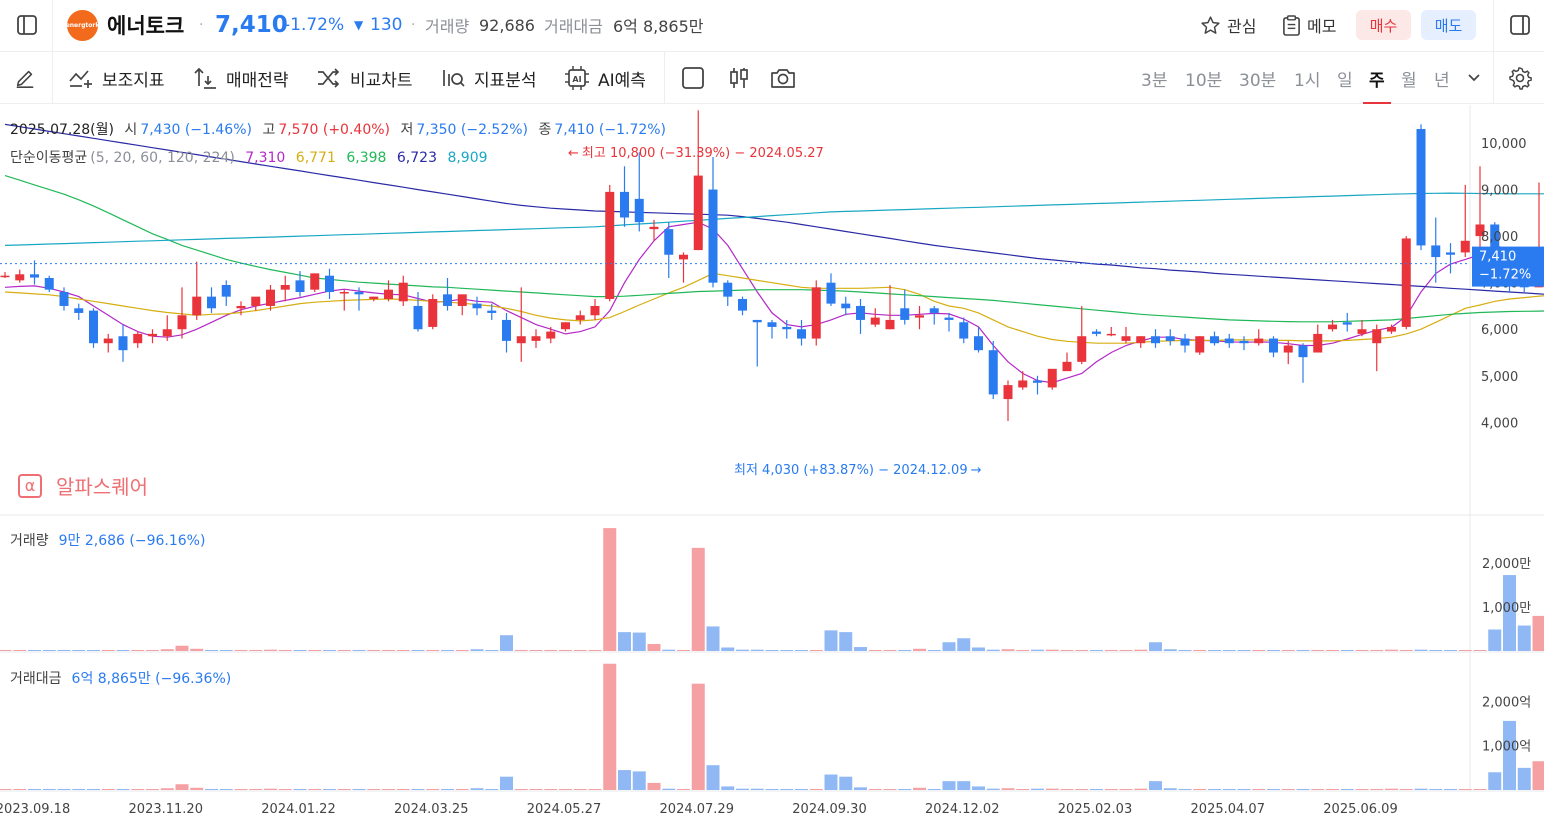 The height and width of the screenshot is (818, 1544). What do you see at coordinates (364, 78) in the screenshot?
I see `compare-chart-button: 비교차트` at bounding box center [364, 78].